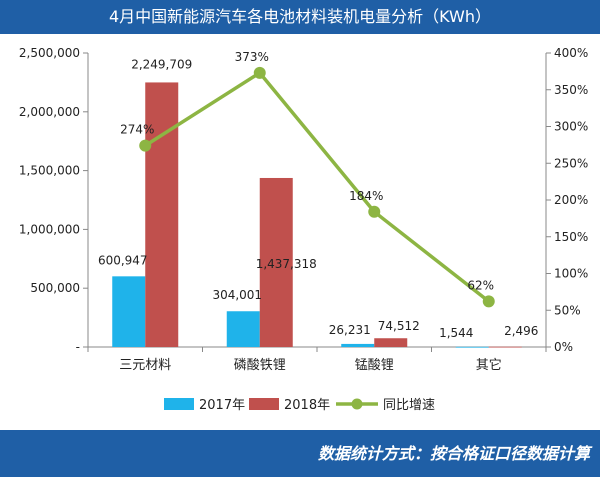  What do you see at coordinates (137, 130) in the screenshot?
I see `data-label-yoy: 274%` at bounding box center [137, 130].